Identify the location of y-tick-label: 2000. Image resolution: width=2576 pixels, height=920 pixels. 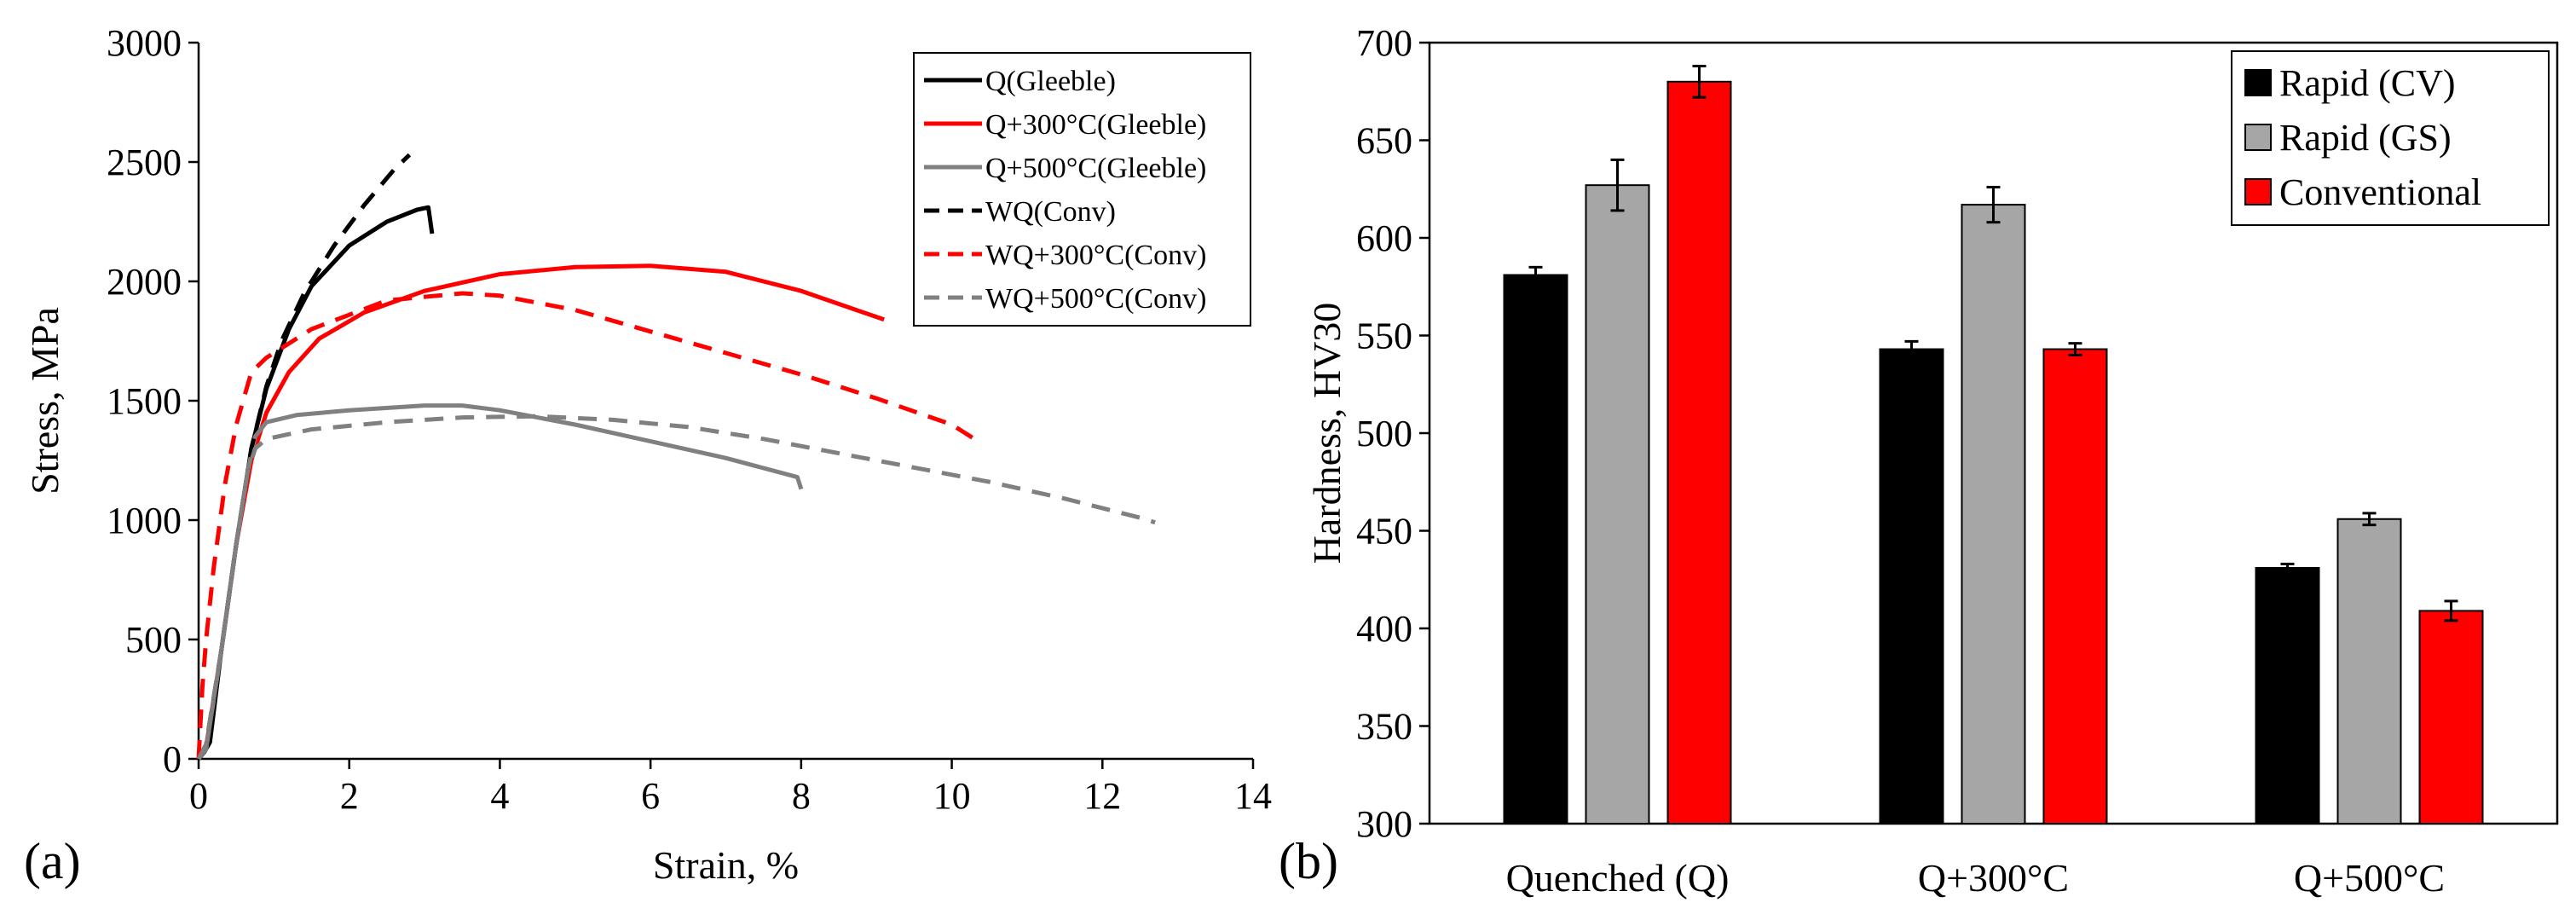
(144, 282).